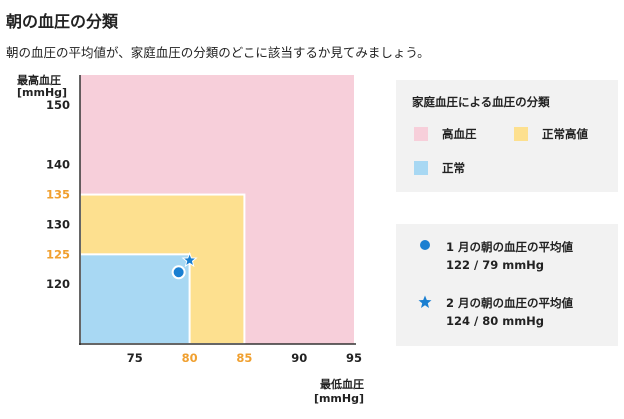 This screenshot has height=419, width=624. What do you see at coordinates (218, 52) in the screenshot?
I see `page-subtitle: 朝の血圧の平均値が、家庭血圧の分類のどこに該当するか見てみましょう。` at bounding box center [218, 52].